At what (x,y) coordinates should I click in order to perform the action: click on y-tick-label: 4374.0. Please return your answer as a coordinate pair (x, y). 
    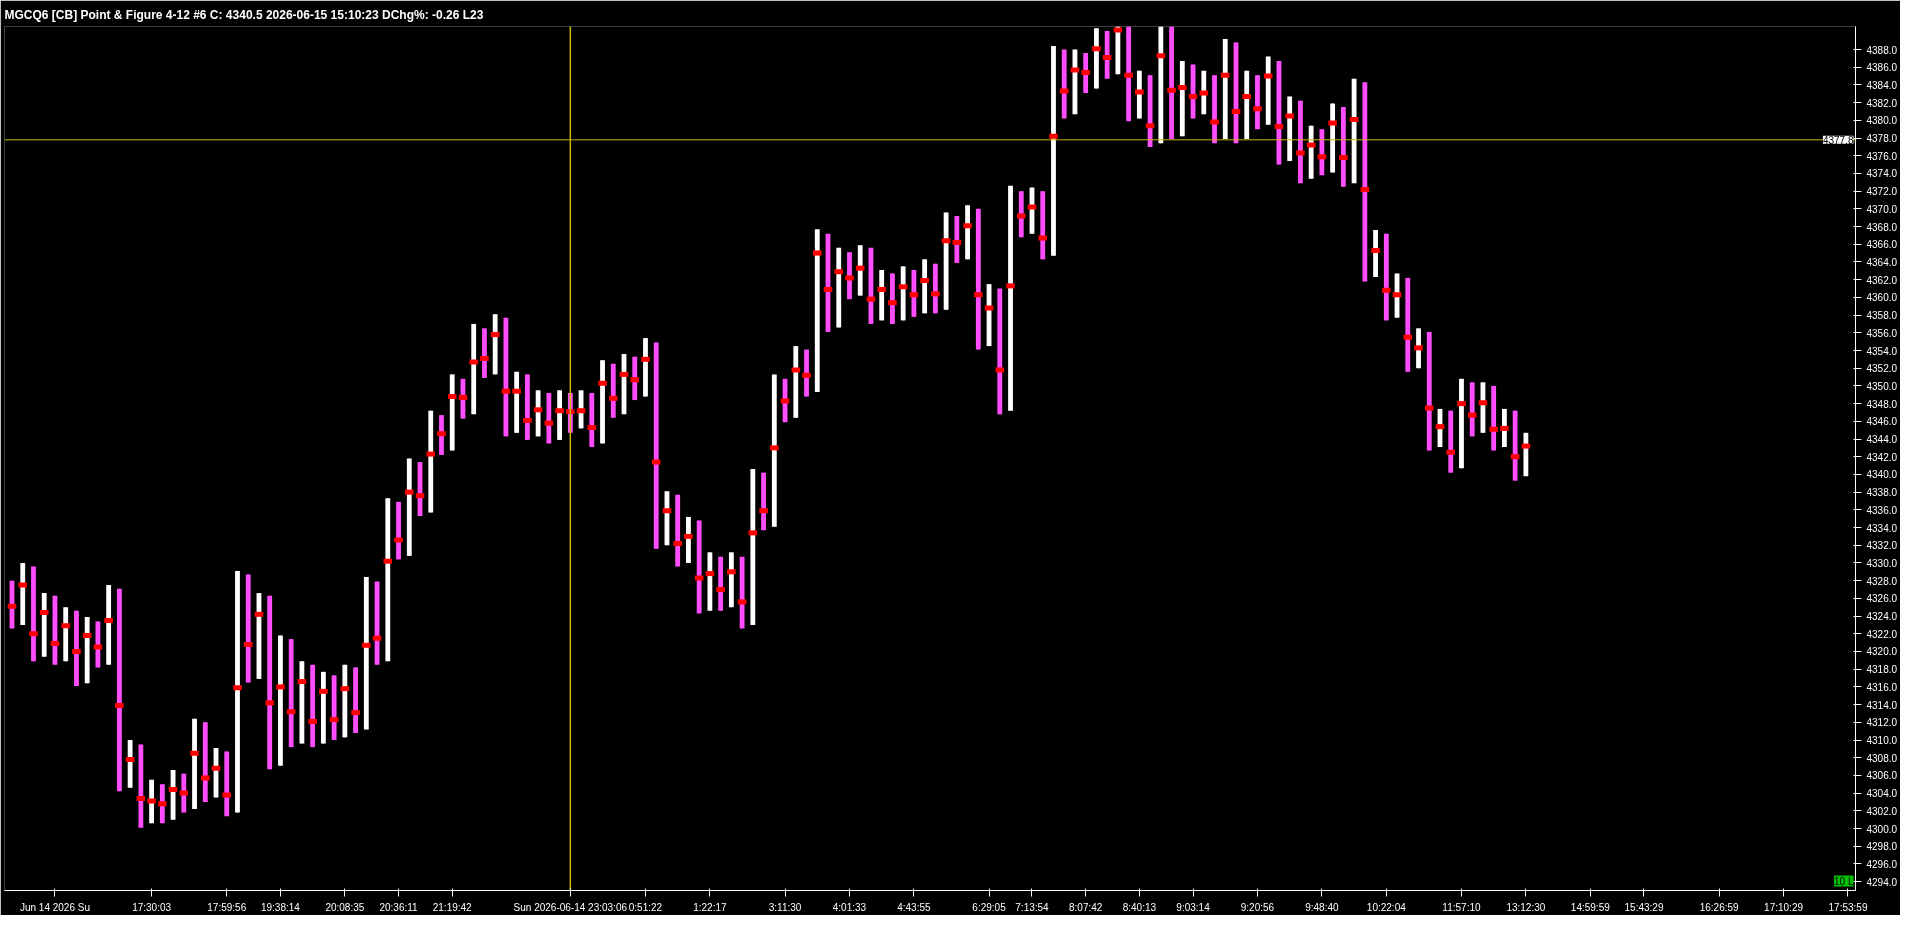
    Looking at the image, I should click on (1882, 174).